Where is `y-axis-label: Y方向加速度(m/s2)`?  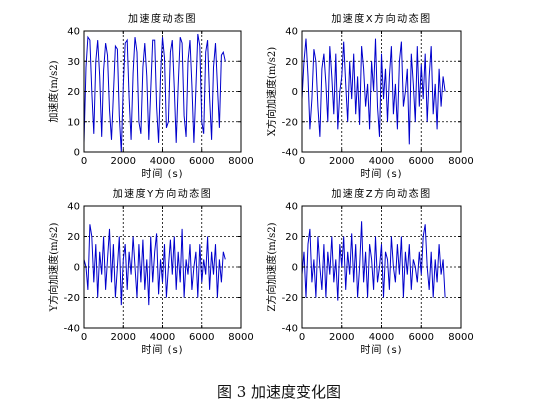
y-axis-label: Y方向加速度(m/s2) is located at coordinates (53, 268).